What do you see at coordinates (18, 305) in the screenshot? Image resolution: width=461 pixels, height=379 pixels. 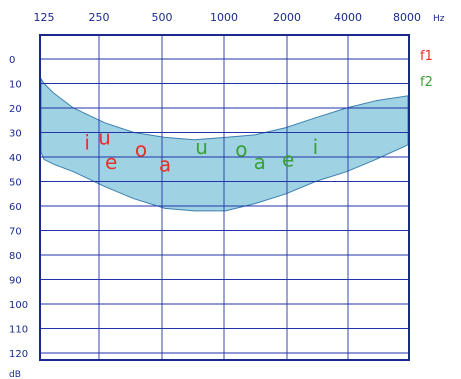 I see `y-tick-100: 100` at bounding box center [18, 305].